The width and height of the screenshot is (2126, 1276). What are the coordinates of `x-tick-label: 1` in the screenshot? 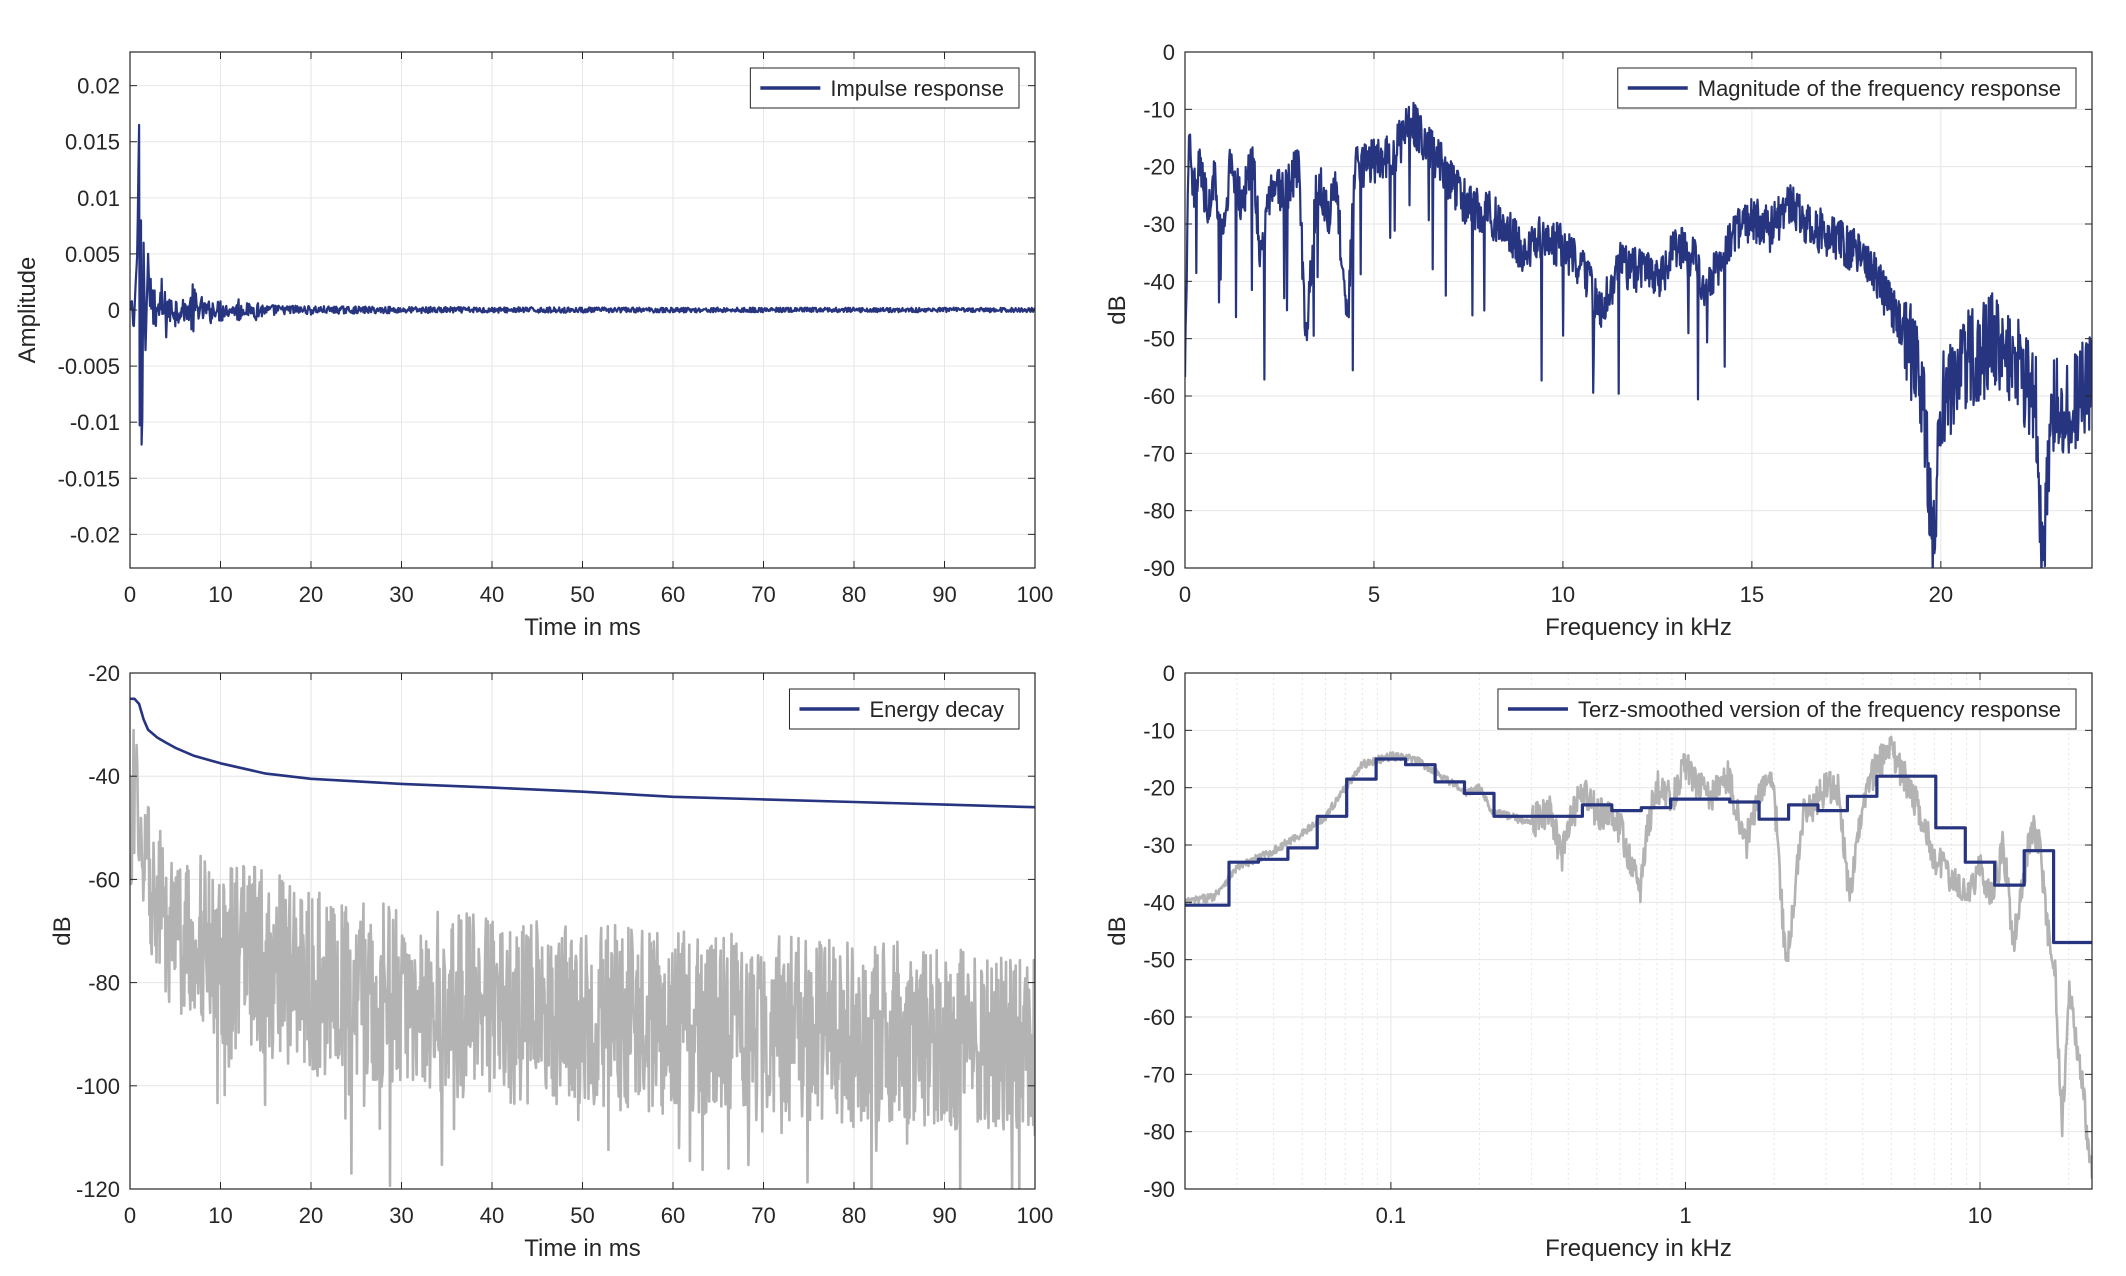 It's located at (1685, 1215).